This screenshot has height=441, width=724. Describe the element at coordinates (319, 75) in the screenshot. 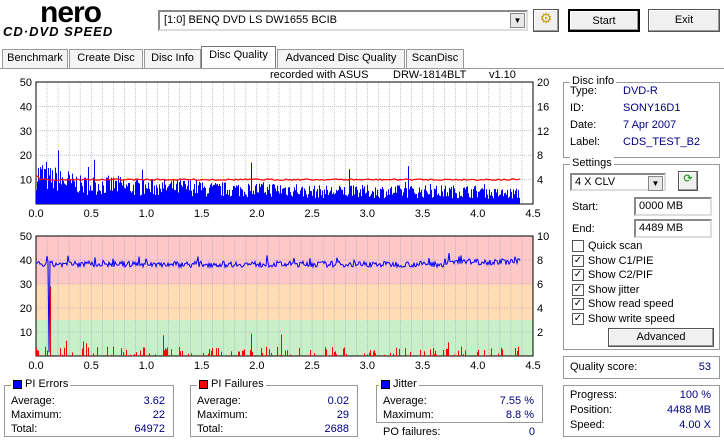

I see `recorded-with: recorded with ASUS` at that location.